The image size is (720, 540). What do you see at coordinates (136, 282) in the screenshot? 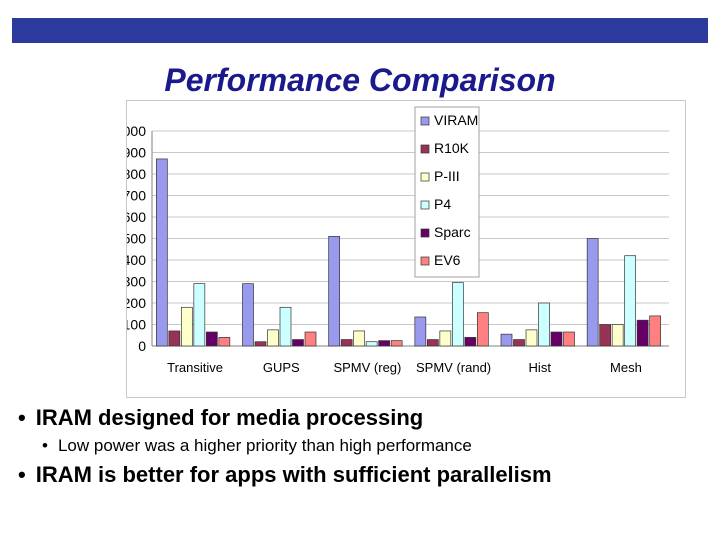
I see `y-tick-label: 300` at bounding box center [136, 282].